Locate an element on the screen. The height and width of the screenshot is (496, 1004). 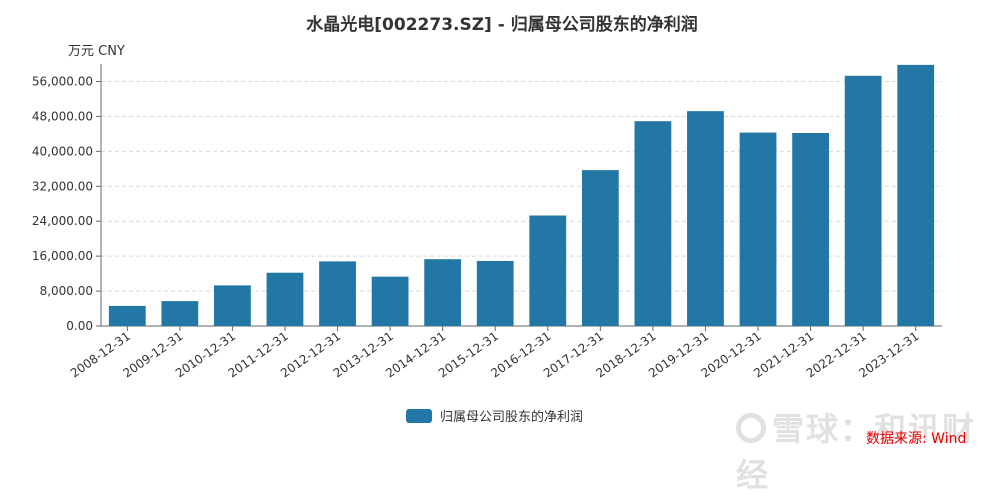
watermark-text: 雪球：和讯财经 is located at coordinates (856, 452).